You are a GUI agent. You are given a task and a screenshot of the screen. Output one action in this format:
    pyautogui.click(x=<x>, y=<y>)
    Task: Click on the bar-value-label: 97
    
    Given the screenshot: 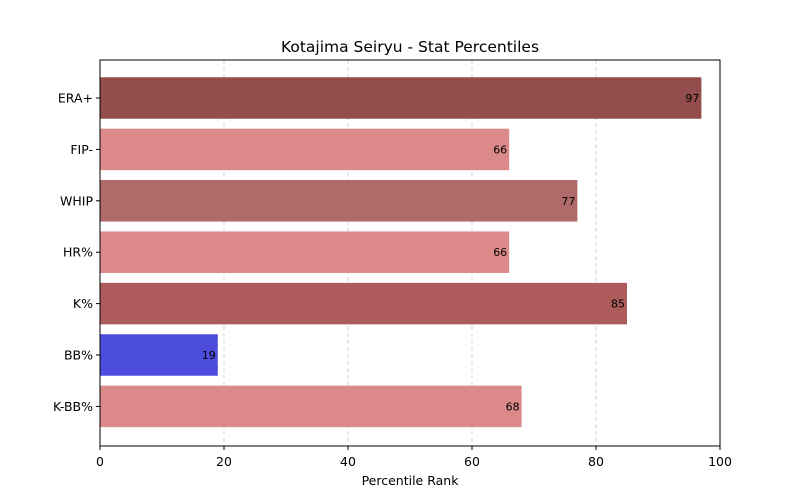 What is the action you would take?
    pyautogui.click(x=692, y=98)
    